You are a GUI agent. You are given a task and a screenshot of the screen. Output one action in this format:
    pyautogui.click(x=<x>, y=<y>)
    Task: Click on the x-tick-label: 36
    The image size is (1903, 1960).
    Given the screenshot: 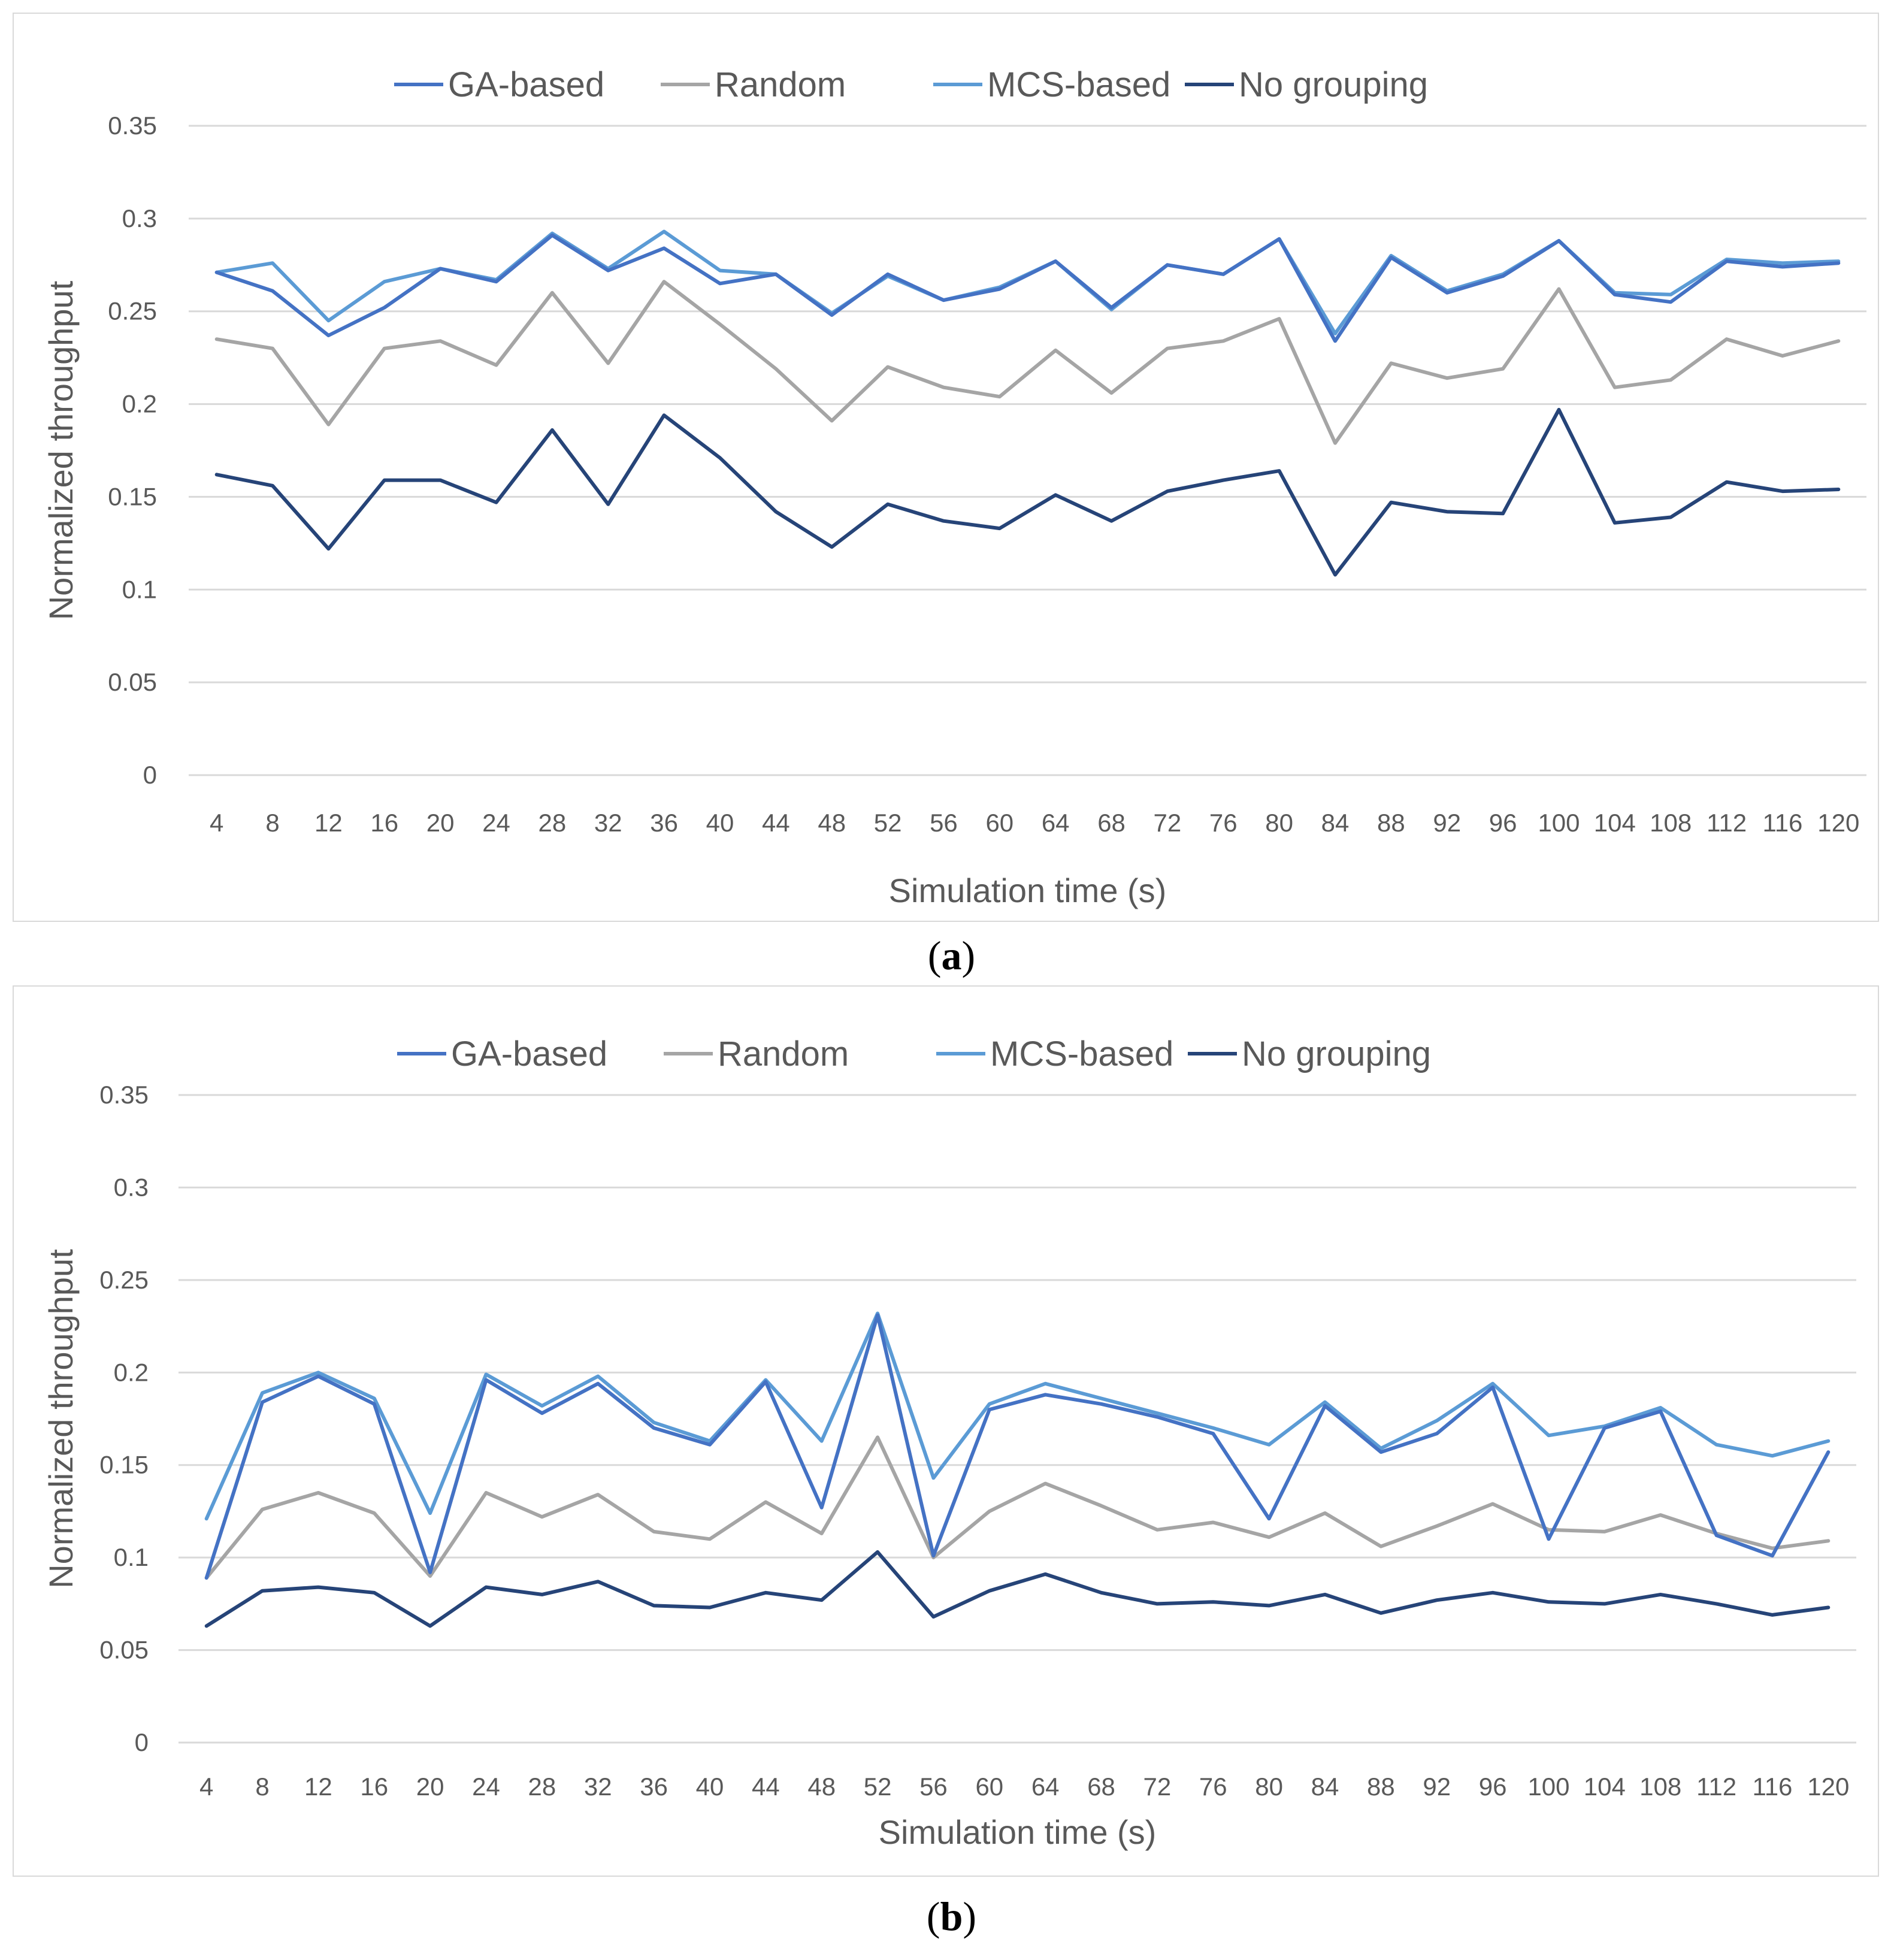 What is the action you would take?
    pyautogui.click(x=654, y=1787)
    